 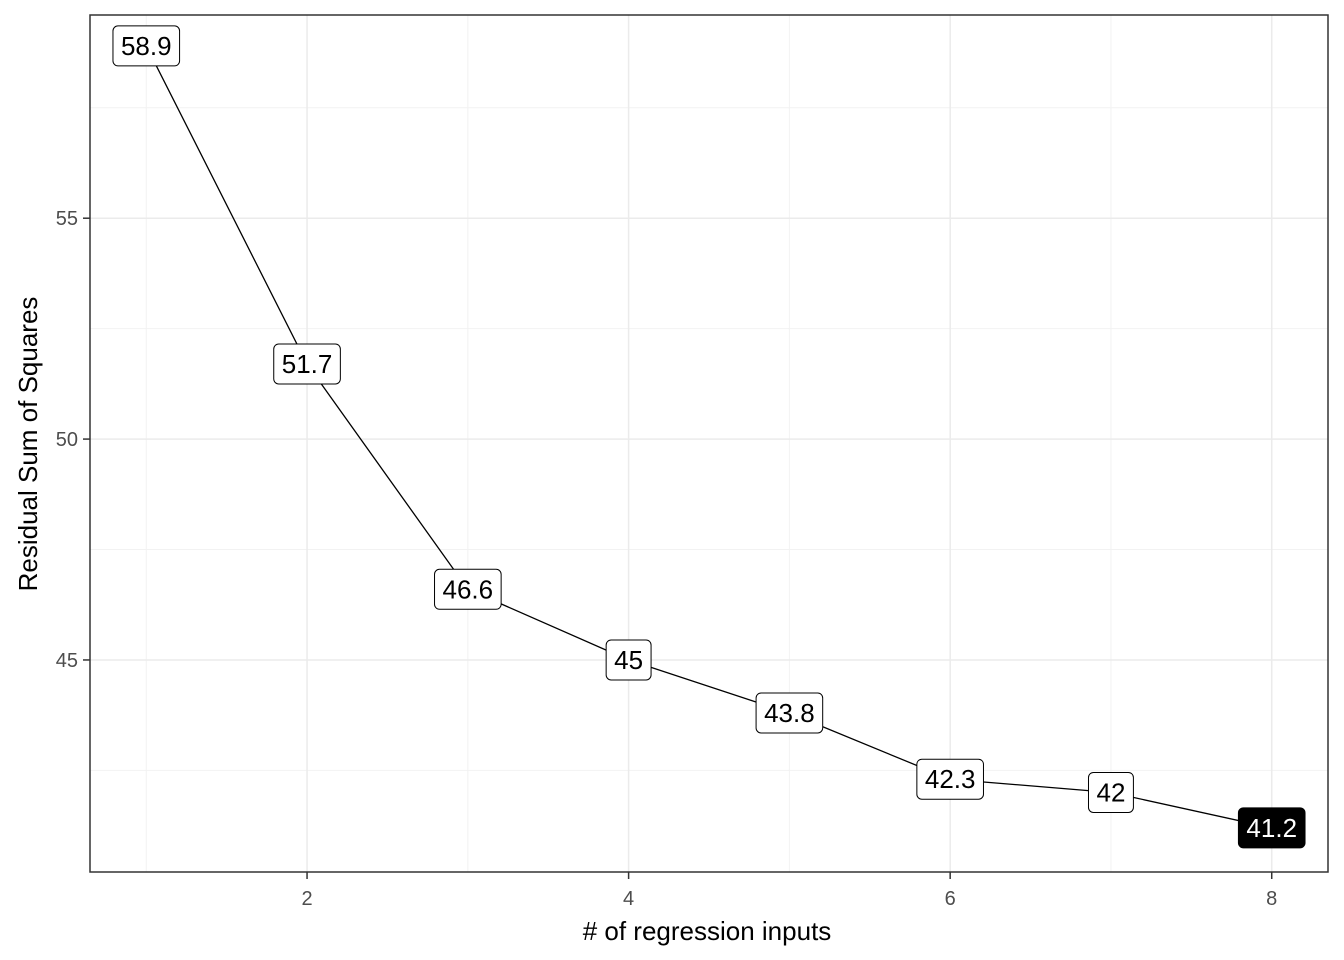 I want to click on y-axis-title: Residual Sum of Squares, so click(x=28, y=444).